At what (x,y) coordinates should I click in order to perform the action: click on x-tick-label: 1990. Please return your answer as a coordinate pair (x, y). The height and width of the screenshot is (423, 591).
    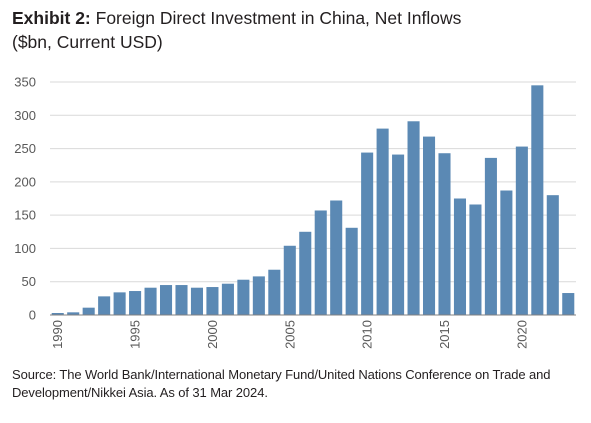
    Looking at the image, I should click on (57, 334).